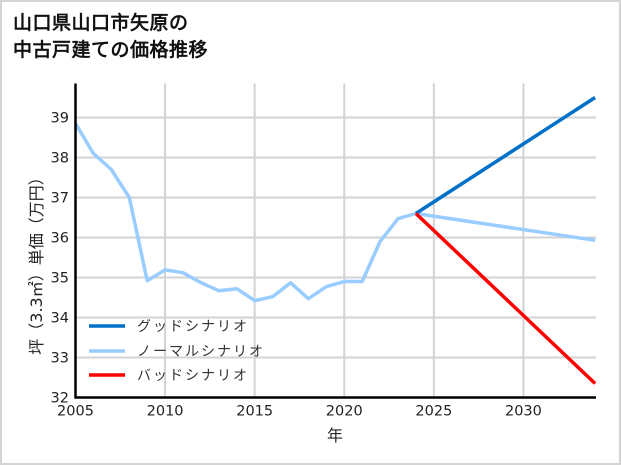 The width and height of the screenshot is (621, 465). What do you see at coordinates (299, 412) in the screenshot?
I see `x-axis-ticks: 2005 2010 2015 2020 2025 2030` at bounding box center [299, 412].